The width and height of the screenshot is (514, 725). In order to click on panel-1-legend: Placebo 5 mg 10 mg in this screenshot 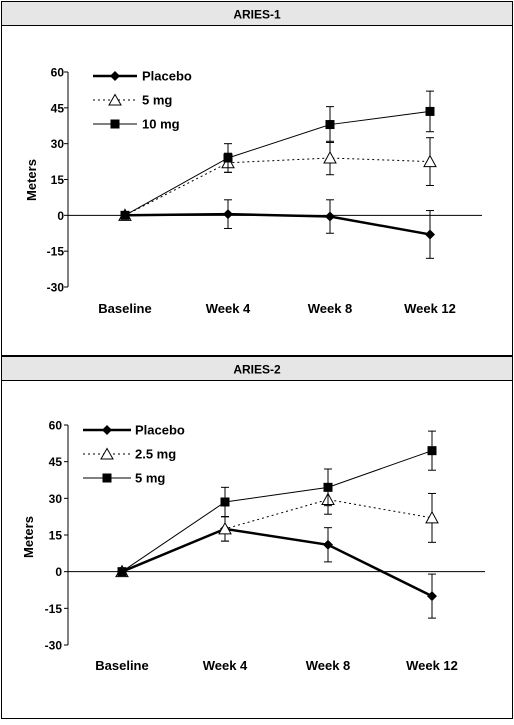, I will do `click(142, 100)`.